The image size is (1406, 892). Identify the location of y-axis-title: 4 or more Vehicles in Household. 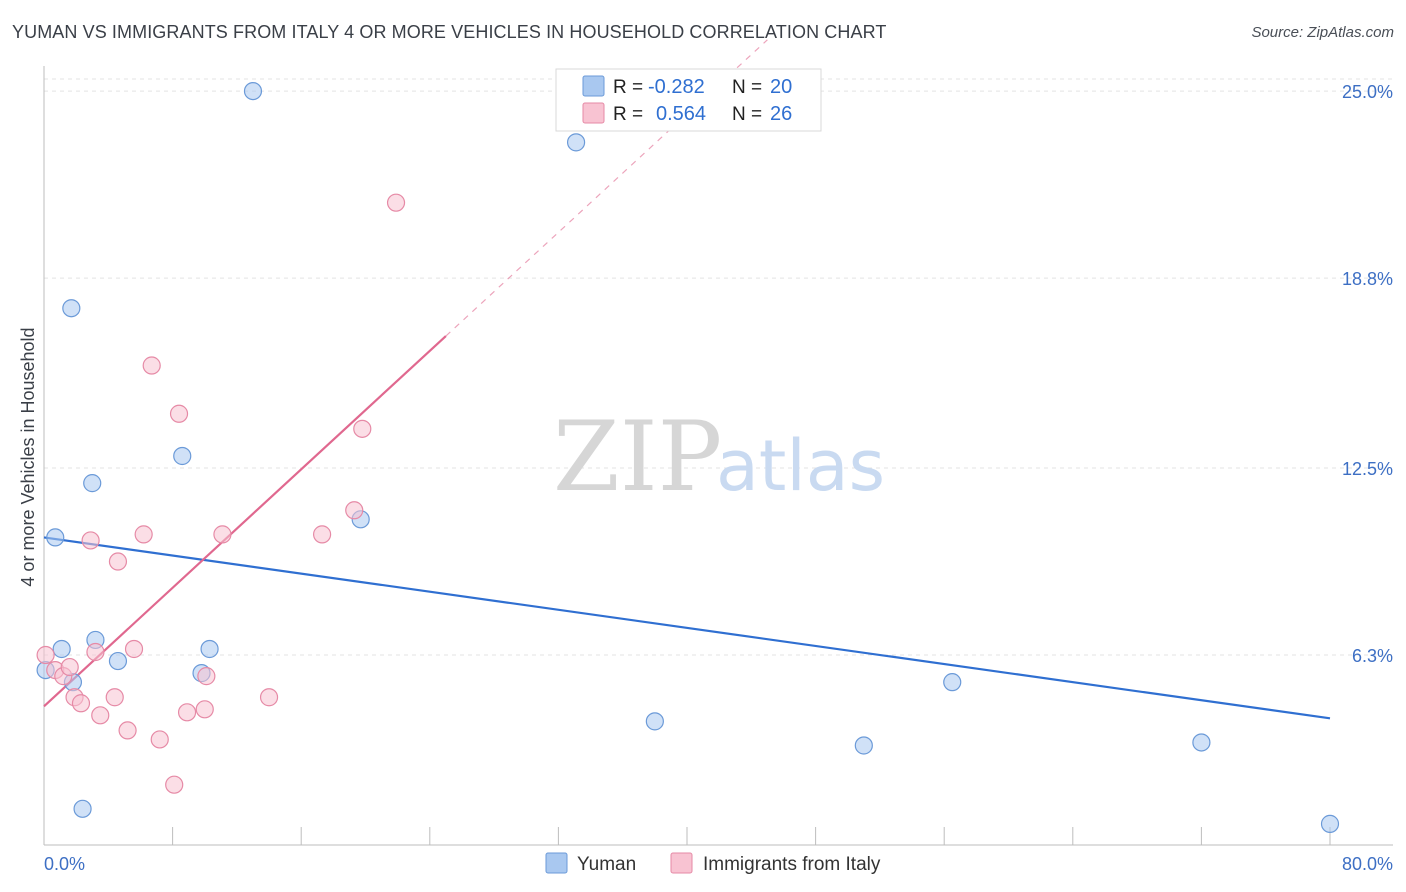
(28, 456).